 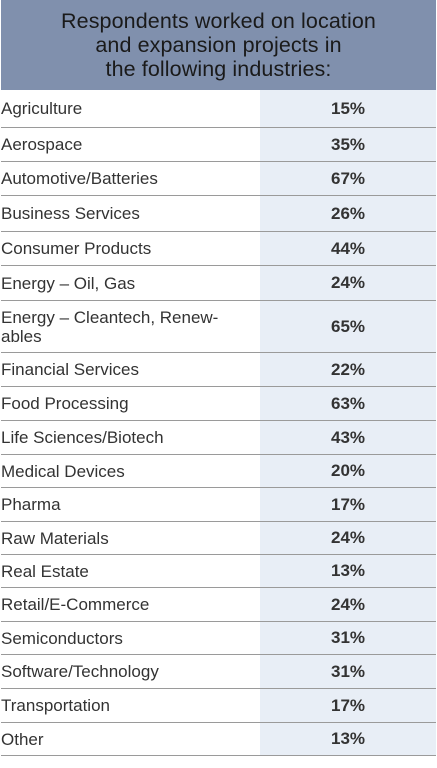 I want to click on table-row: Raw Materials 24%, so click(x=218, y=538).